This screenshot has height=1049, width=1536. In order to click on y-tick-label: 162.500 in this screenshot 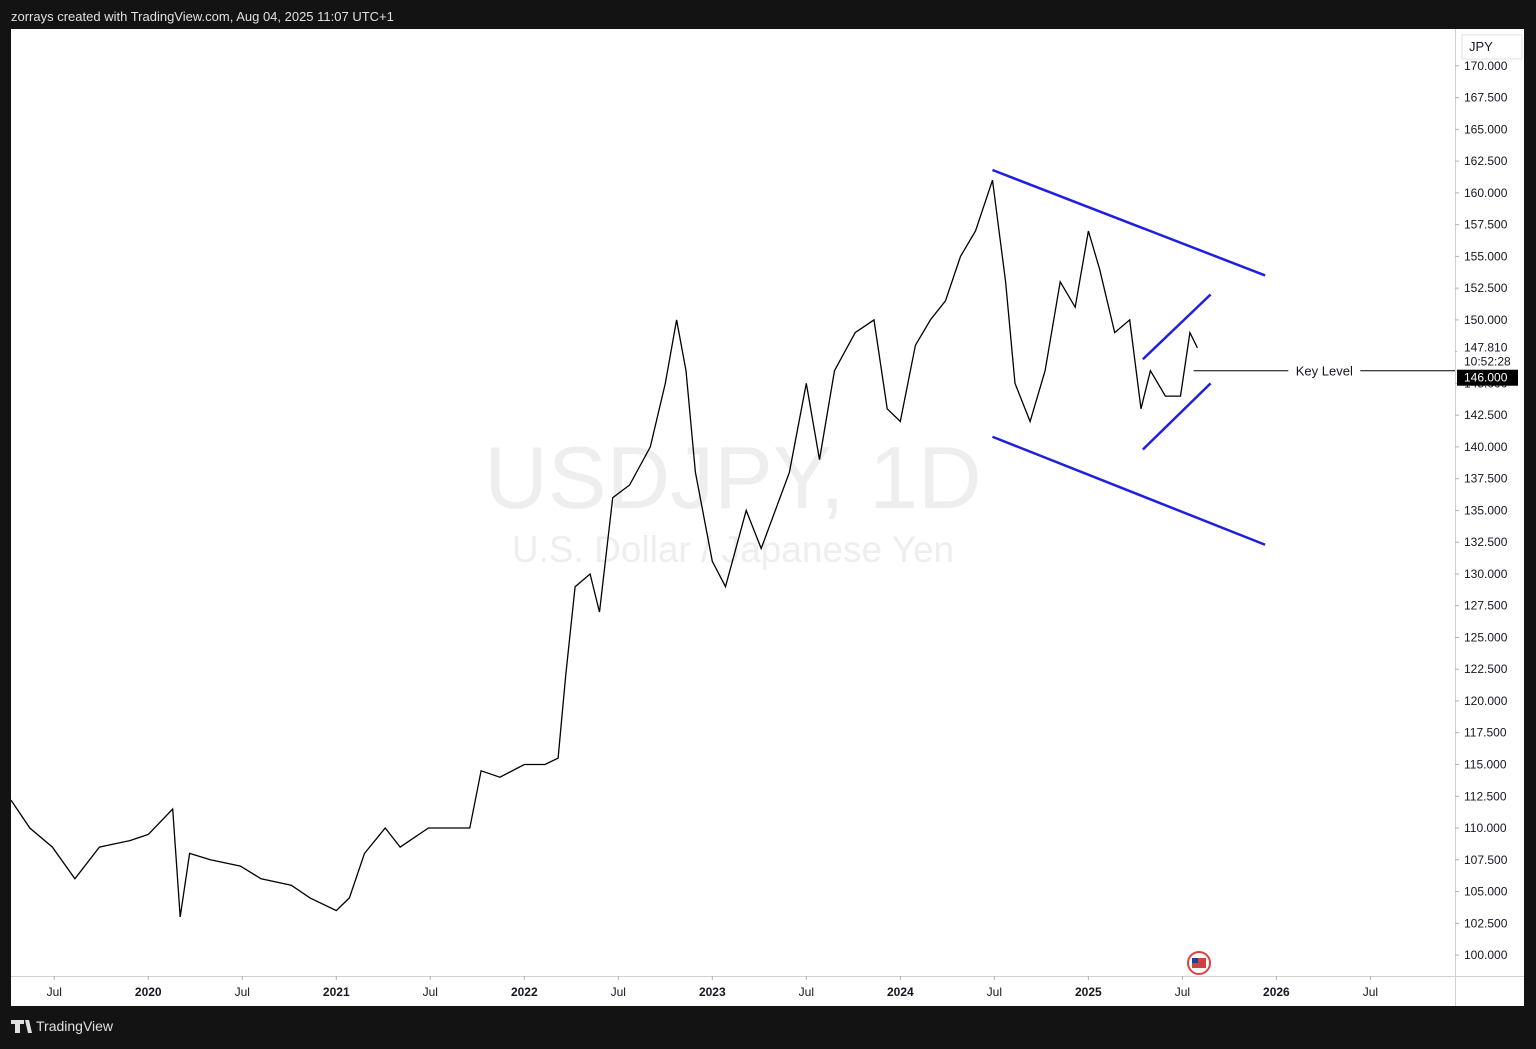, I will do `click(1486, 161)`.